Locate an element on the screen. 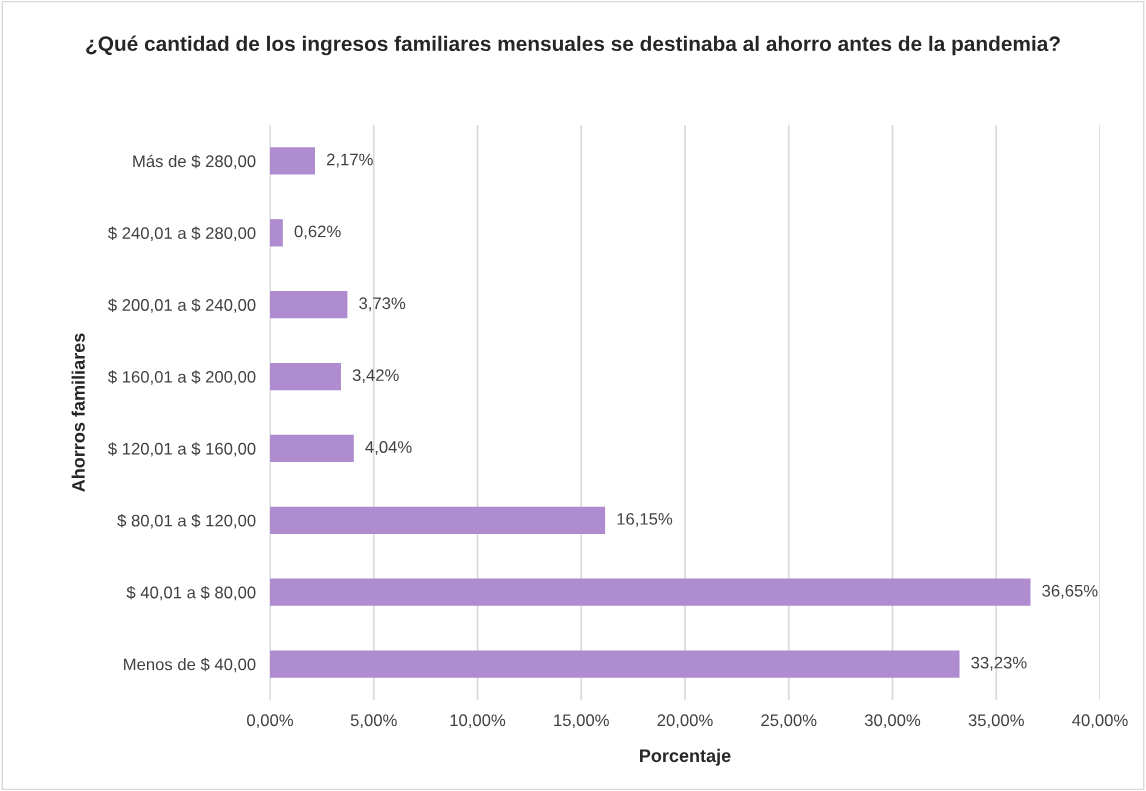  x-tick-label: 15,00% is located at coordinates (581, 721).